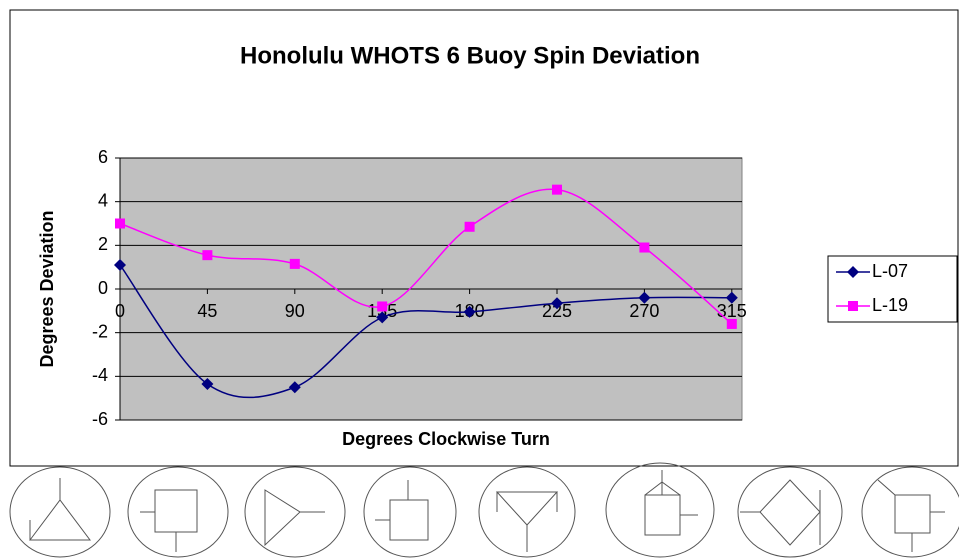 This screenshot has height=560, width=959. What do you see at coordinates (470, 55) in the screenshot?
I see `chart-title: Honolulu WHOTS 6 Buoy Spin Deviation` at bounding box center [470, 55].